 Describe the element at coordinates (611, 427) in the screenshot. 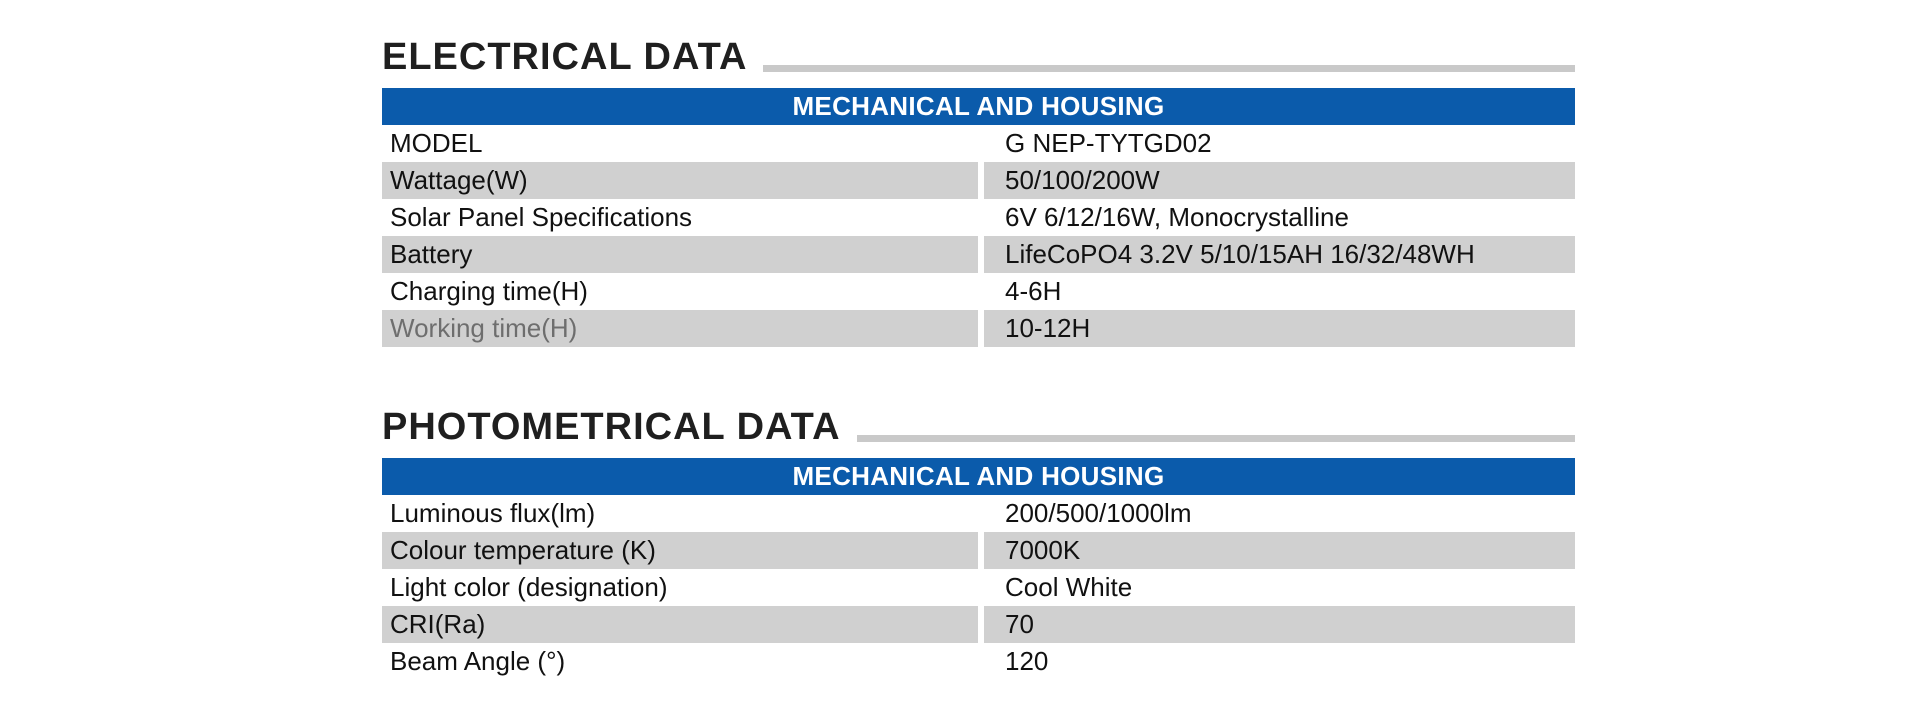

I see `section-title: PHOTOMETRICAL DATA` at that location.